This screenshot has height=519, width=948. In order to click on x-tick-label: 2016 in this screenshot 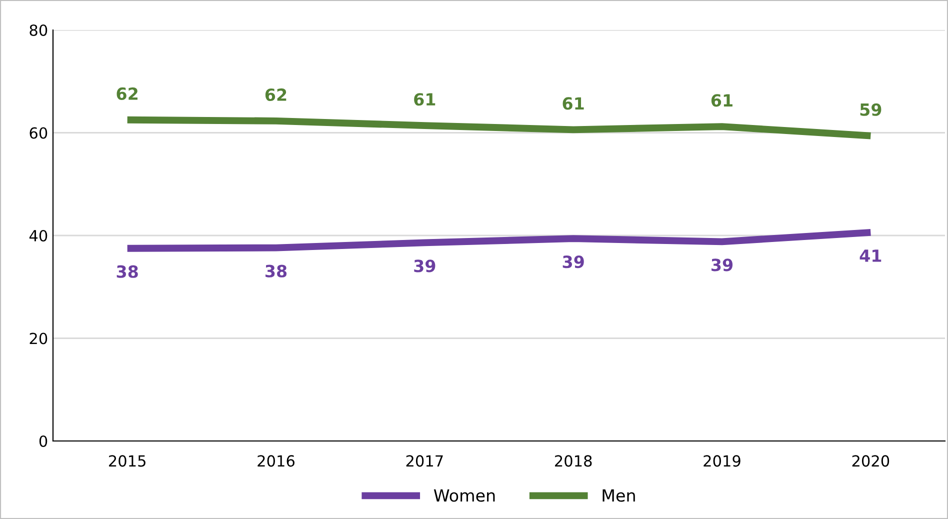, I will do `click(276, 461)`.